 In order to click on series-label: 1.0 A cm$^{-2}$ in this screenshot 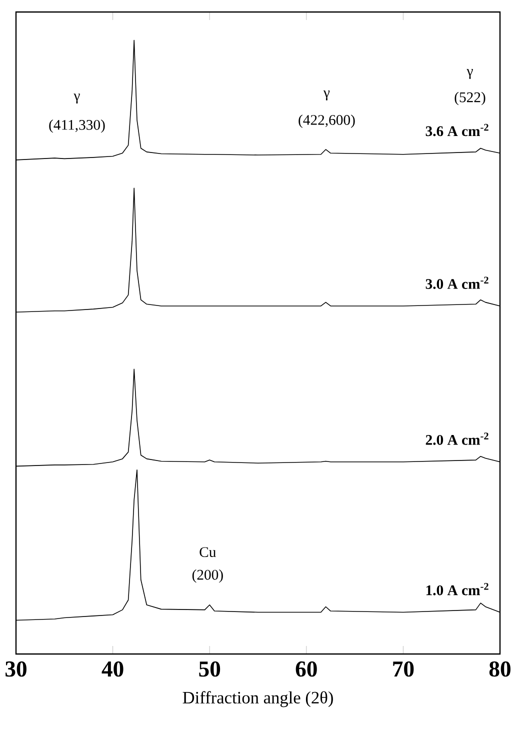, I will do `click(457, 589)`.